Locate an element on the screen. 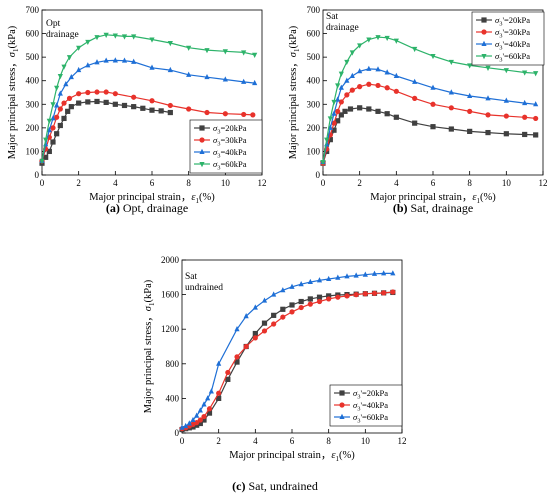 The height and width of the screenshot is (500, 550). y-tick-label: 200 is located at coordinates (314, 128).